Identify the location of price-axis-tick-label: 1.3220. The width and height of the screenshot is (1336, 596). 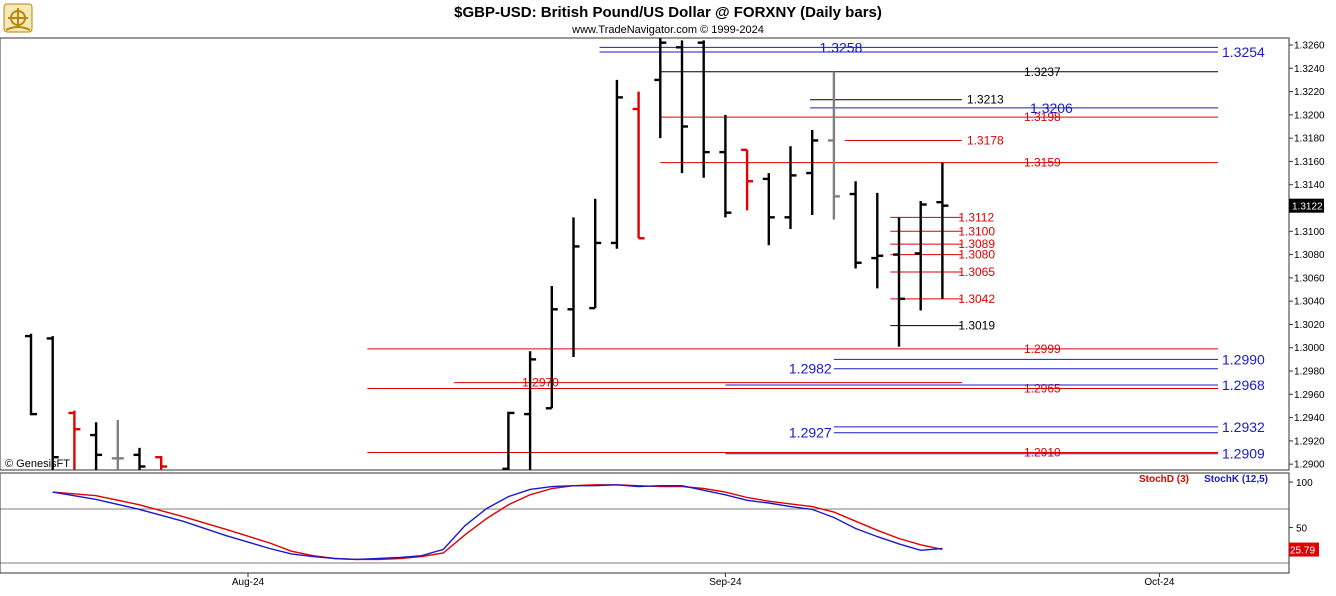
(1309, 92).